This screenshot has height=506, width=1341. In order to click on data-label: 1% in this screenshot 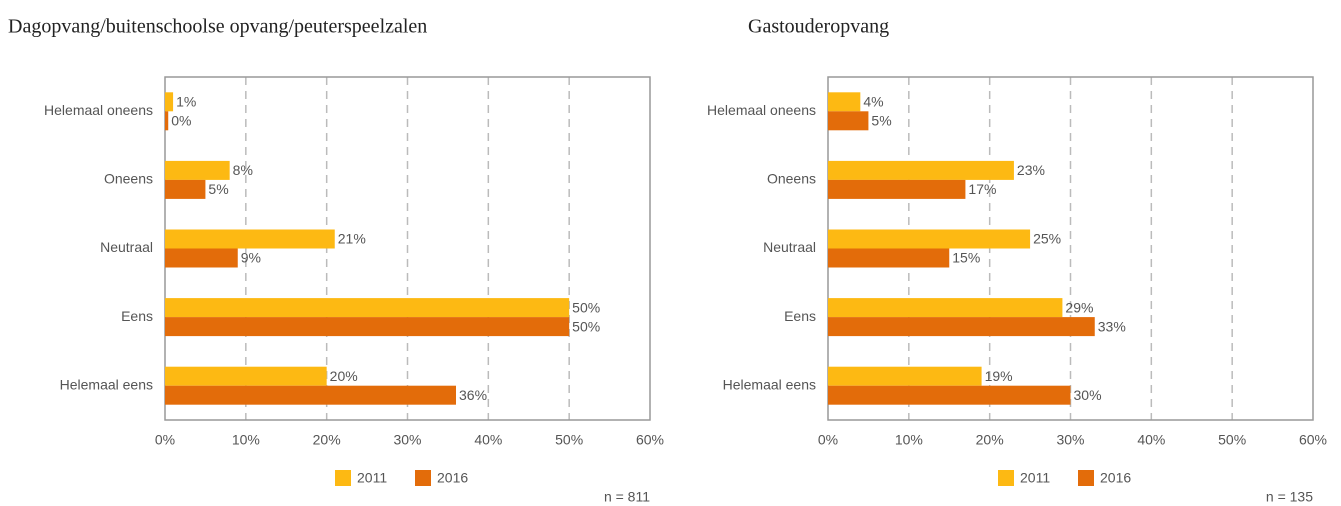, I will do `click(186, 102)`.